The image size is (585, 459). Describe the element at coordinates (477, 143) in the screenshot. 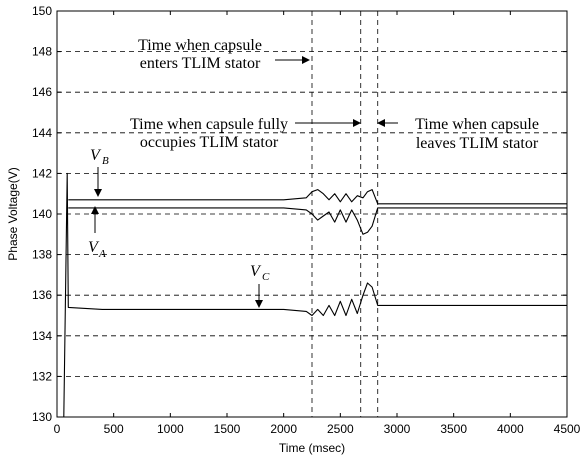

I see `annotation-leaves-line-2: leaves TLIM stator` at that location.